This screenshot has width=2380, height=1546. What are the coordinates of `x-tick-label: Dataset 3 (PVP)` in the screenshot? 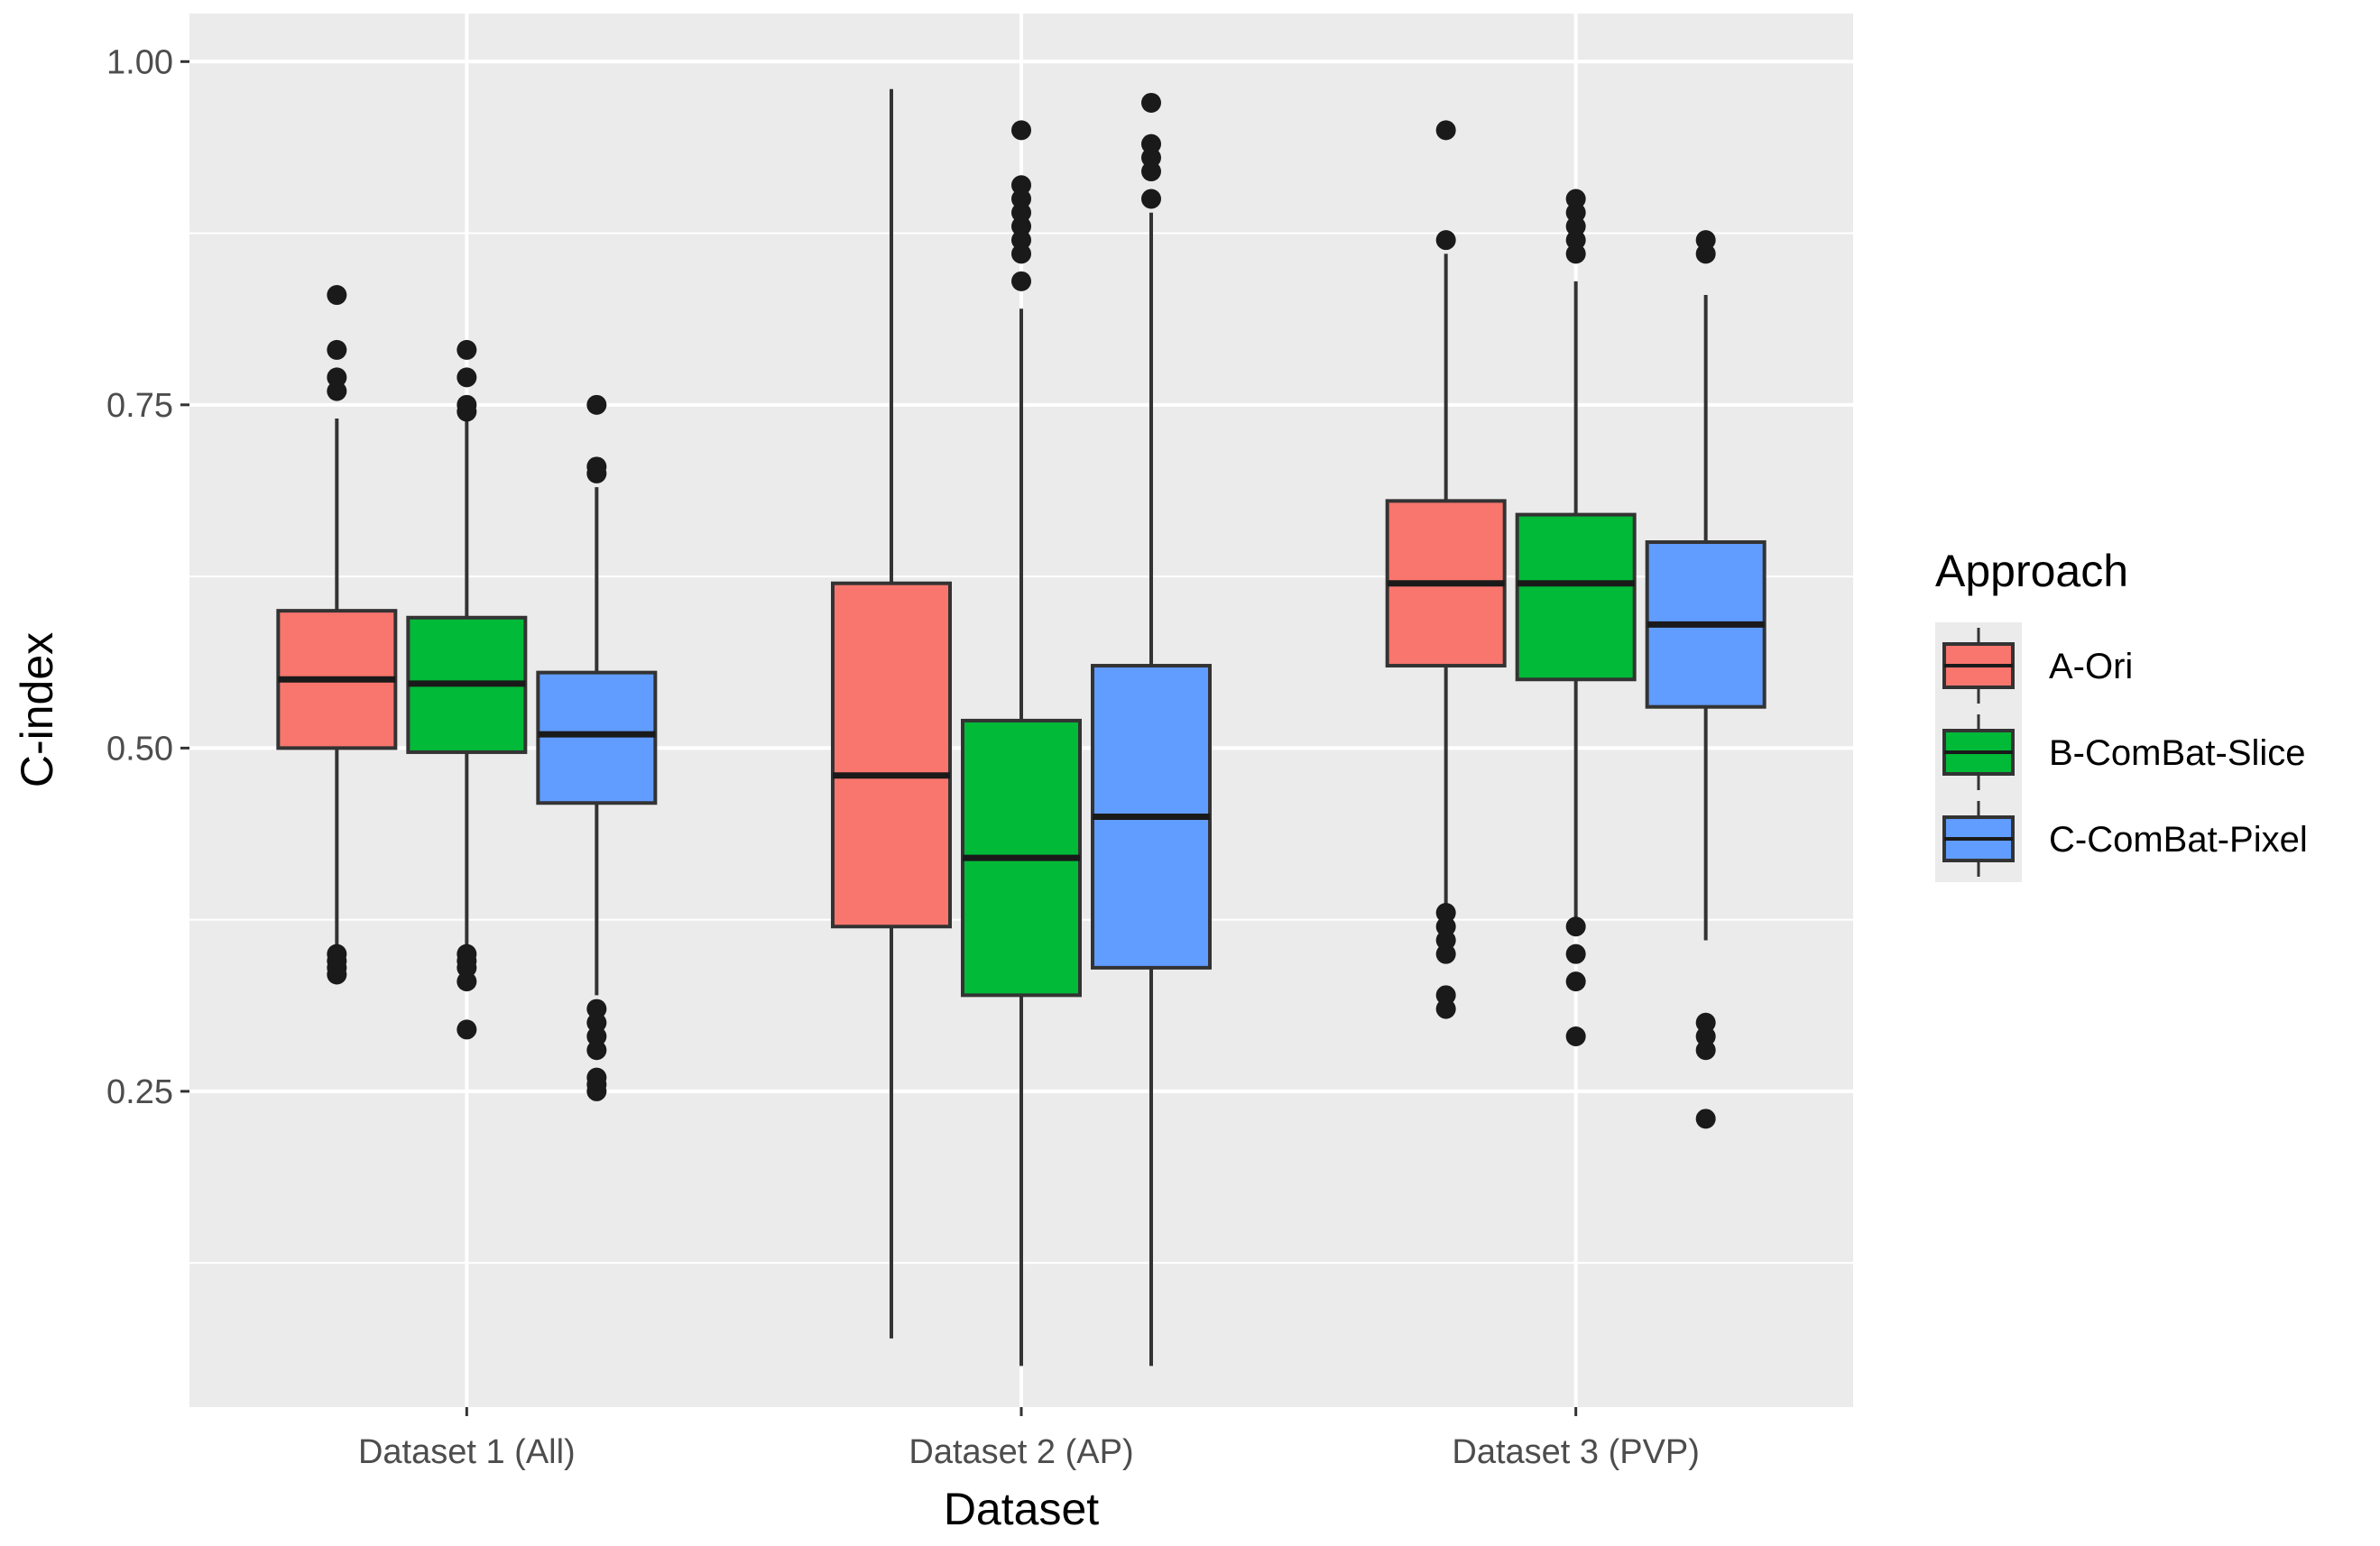 It's located at (1576, 1452).